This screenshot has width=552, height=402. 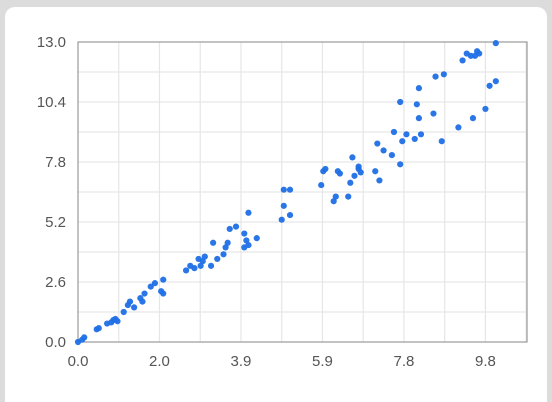 I want to click on x-tick-label: 2.0, so click(x=159, y=361).